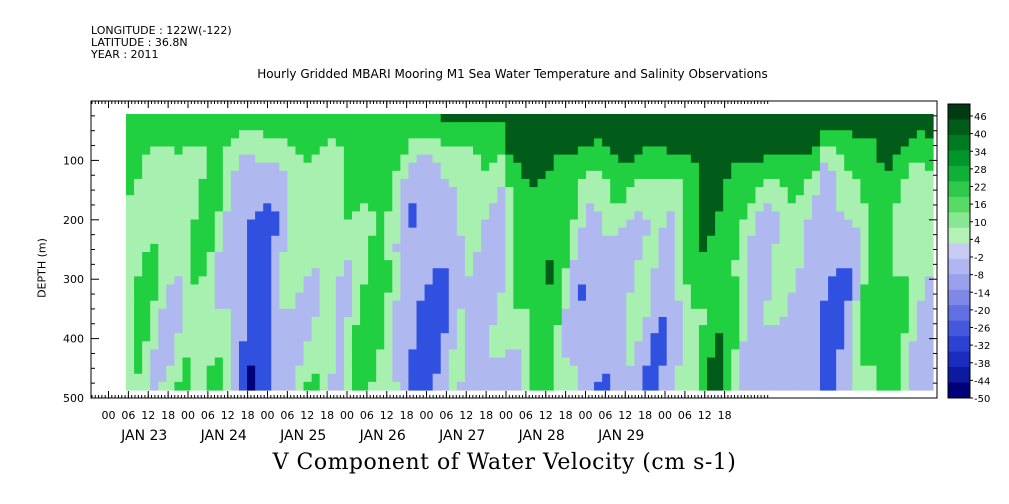 The height and width of the screenshot is (504, 1009). I want to click on y-tick-label: 100, so click(73, 160).